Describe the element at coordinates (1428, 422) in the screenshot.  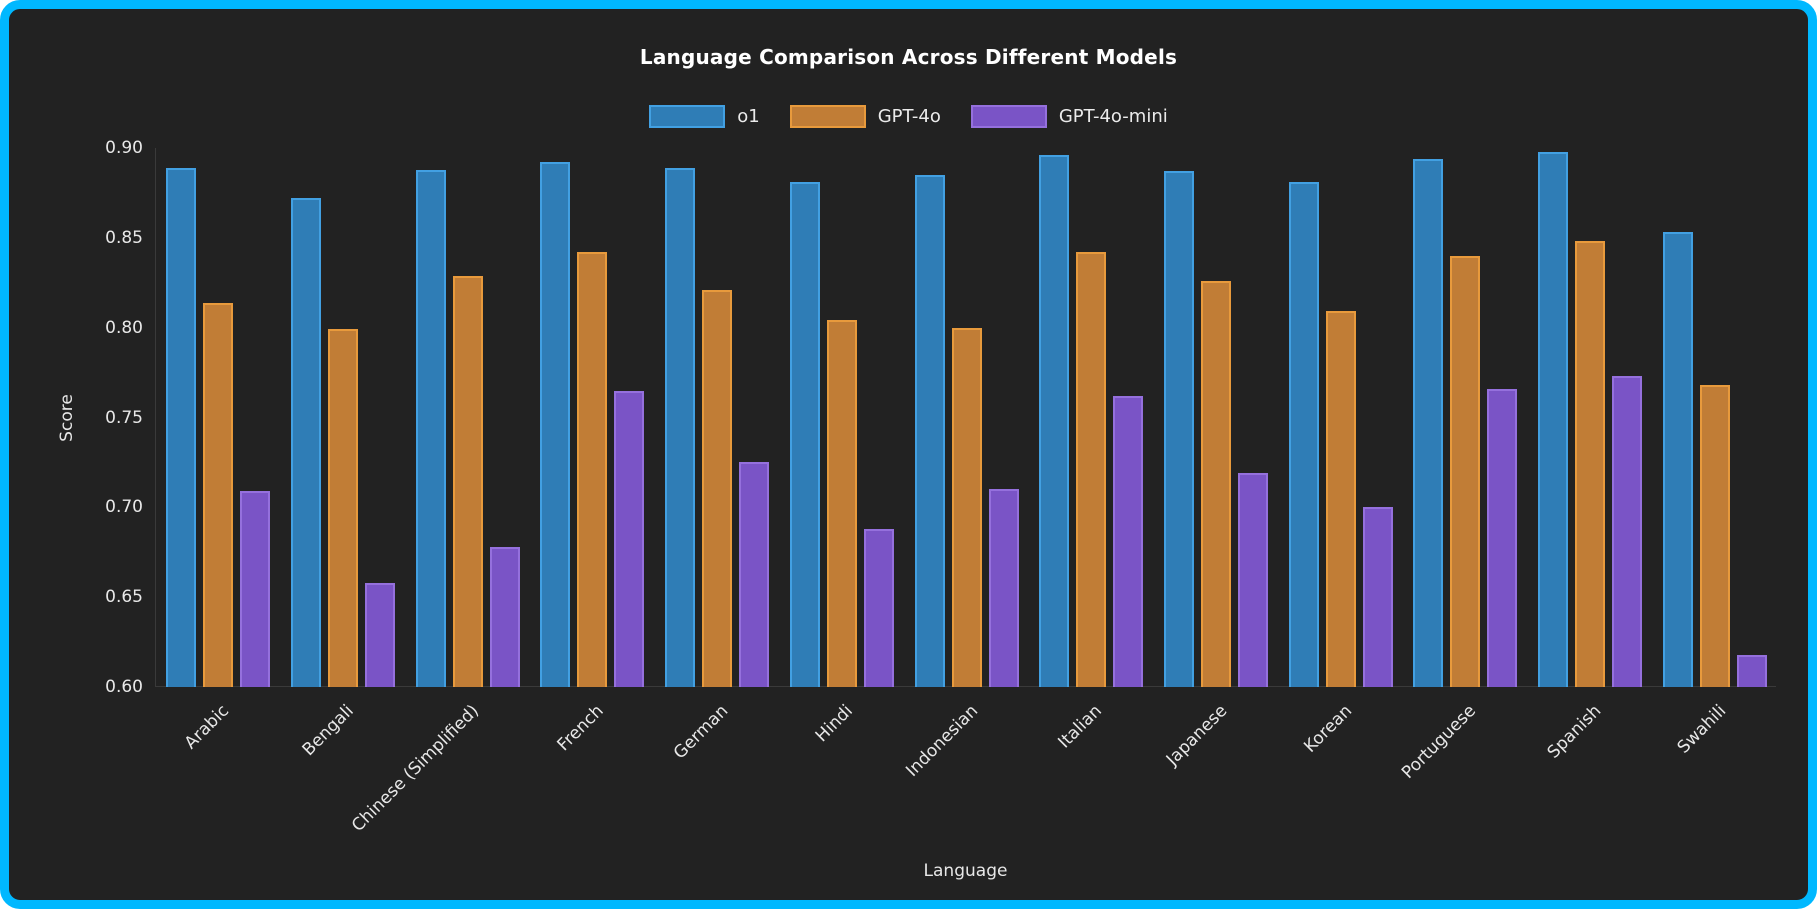
I see `bar-o1-portuguese` at that location.